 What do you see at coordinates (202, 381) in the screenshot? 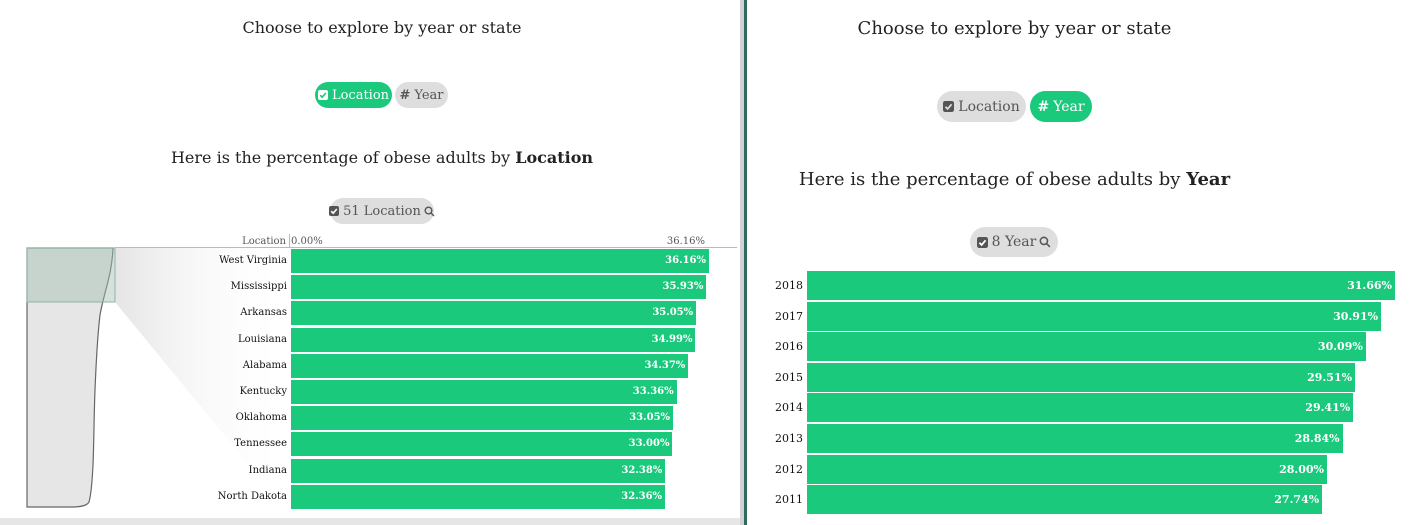
I see `minimap-zoom-fan` at bounding box center [202, 381].